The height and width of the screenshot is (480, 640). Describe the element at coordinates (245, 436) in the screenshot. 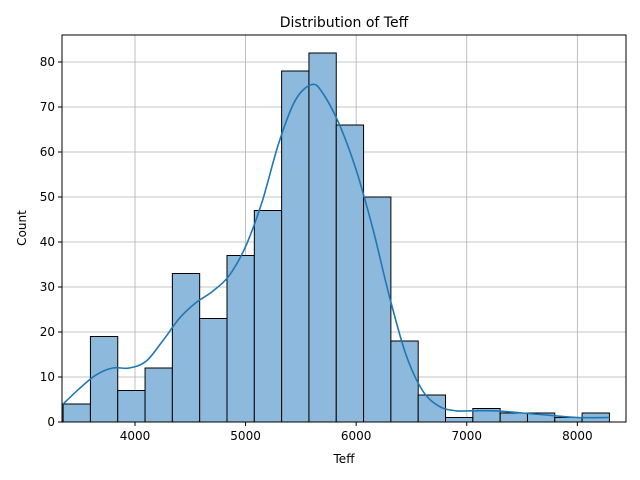

I see `x-tick-label: 5000` at that location.